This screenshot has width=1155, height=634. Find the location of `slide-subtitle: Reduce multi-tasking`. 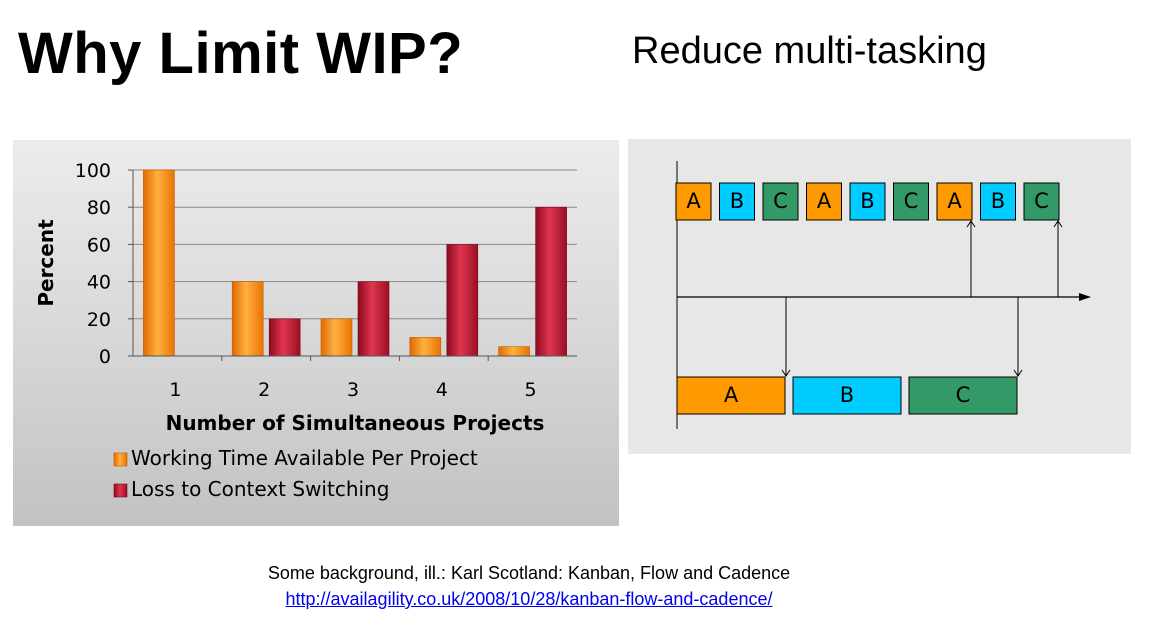

slide-subtitle: Reduce multi-tasking is located at coordinates (809, 51).